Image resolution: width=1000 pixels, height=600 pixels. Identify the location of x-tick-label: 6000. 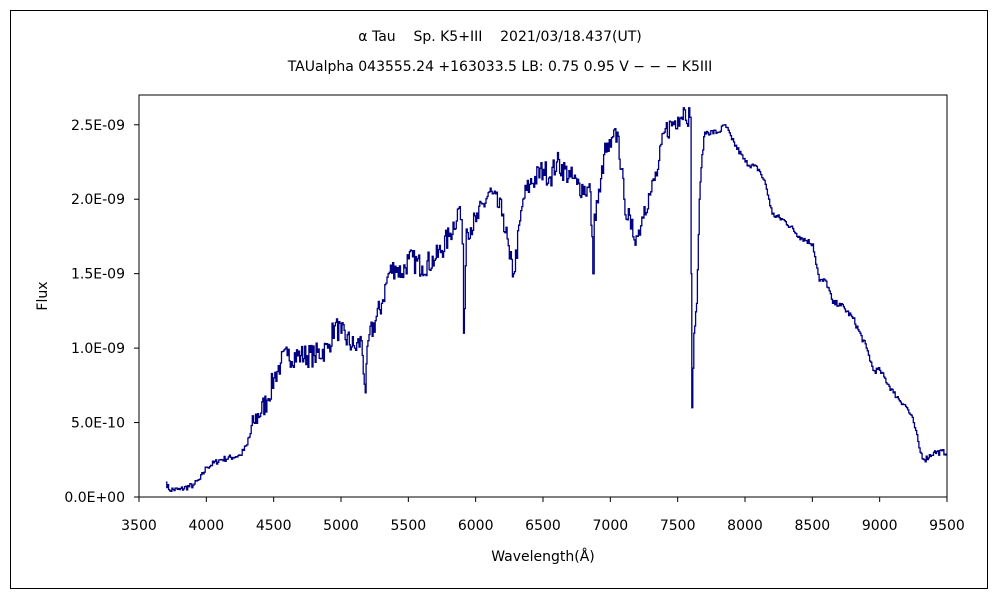
(476, 526).